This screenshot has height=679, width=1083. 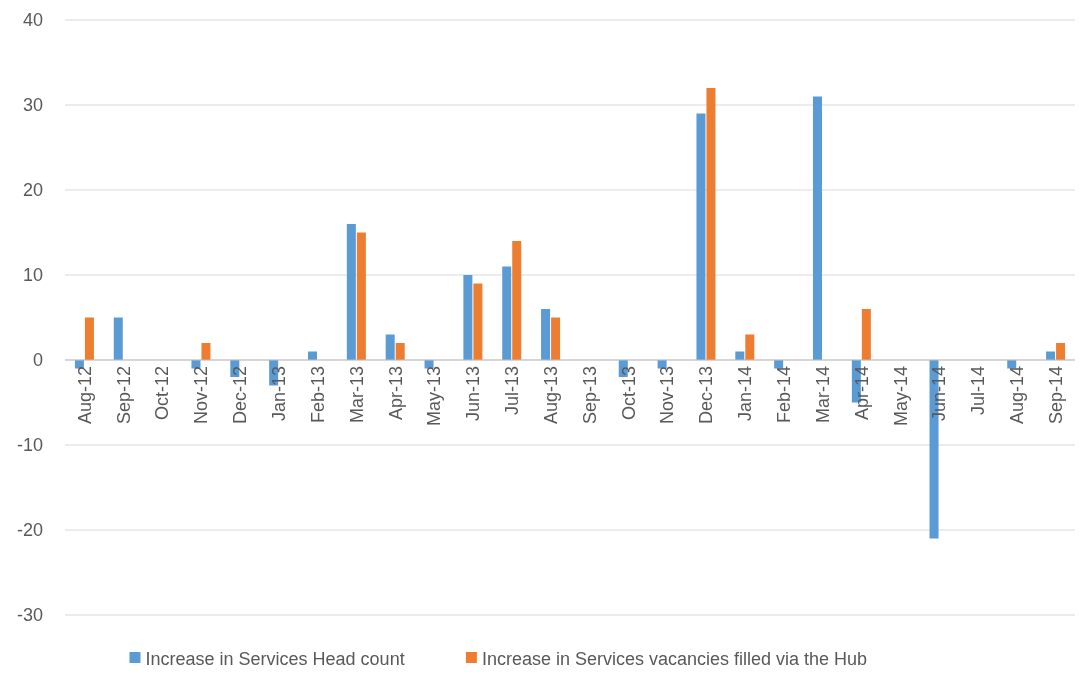 What do you see at coordinates (674, 659) in the screenshot?
I see `legend-label: Increase in Services vacancies filled via the Hub` at bounding box center [674, 659].